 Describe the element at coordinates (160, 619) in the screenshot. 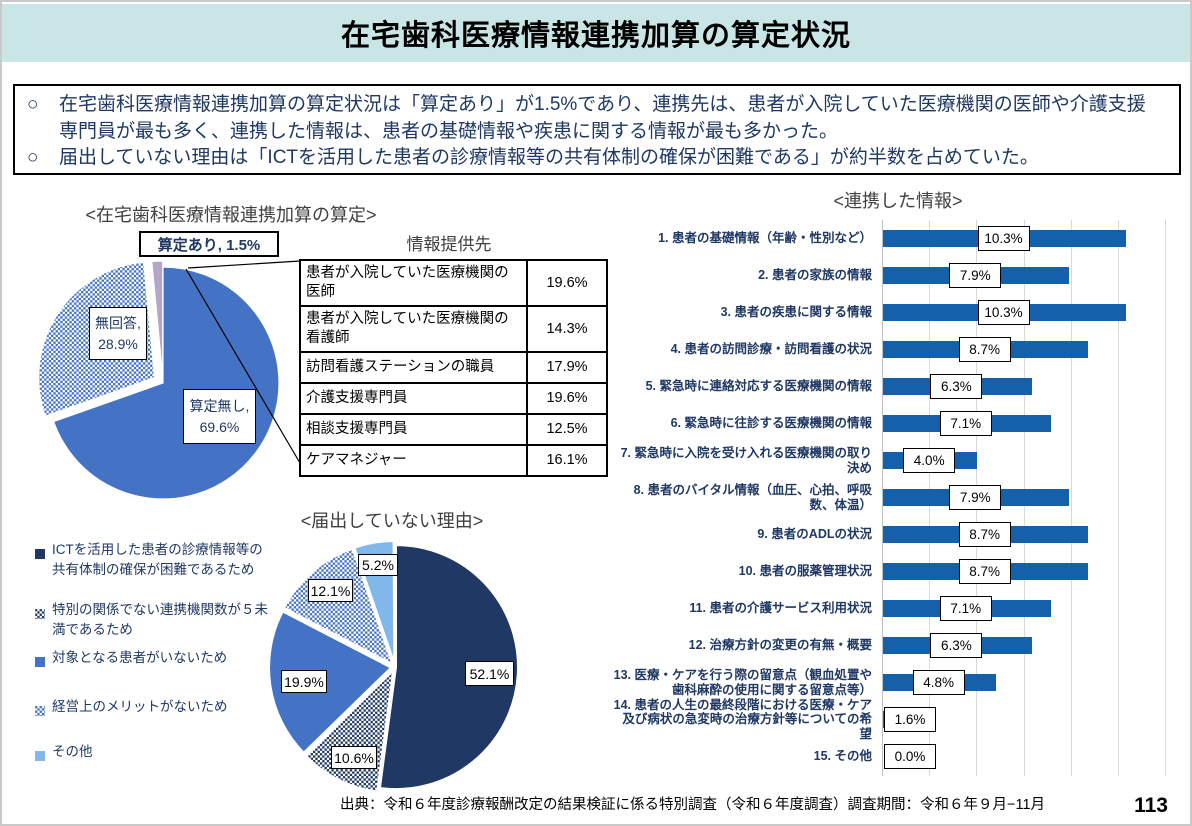

I see `legend-label: 特別の関係でない連携機関数が５未満であるため` at that location.